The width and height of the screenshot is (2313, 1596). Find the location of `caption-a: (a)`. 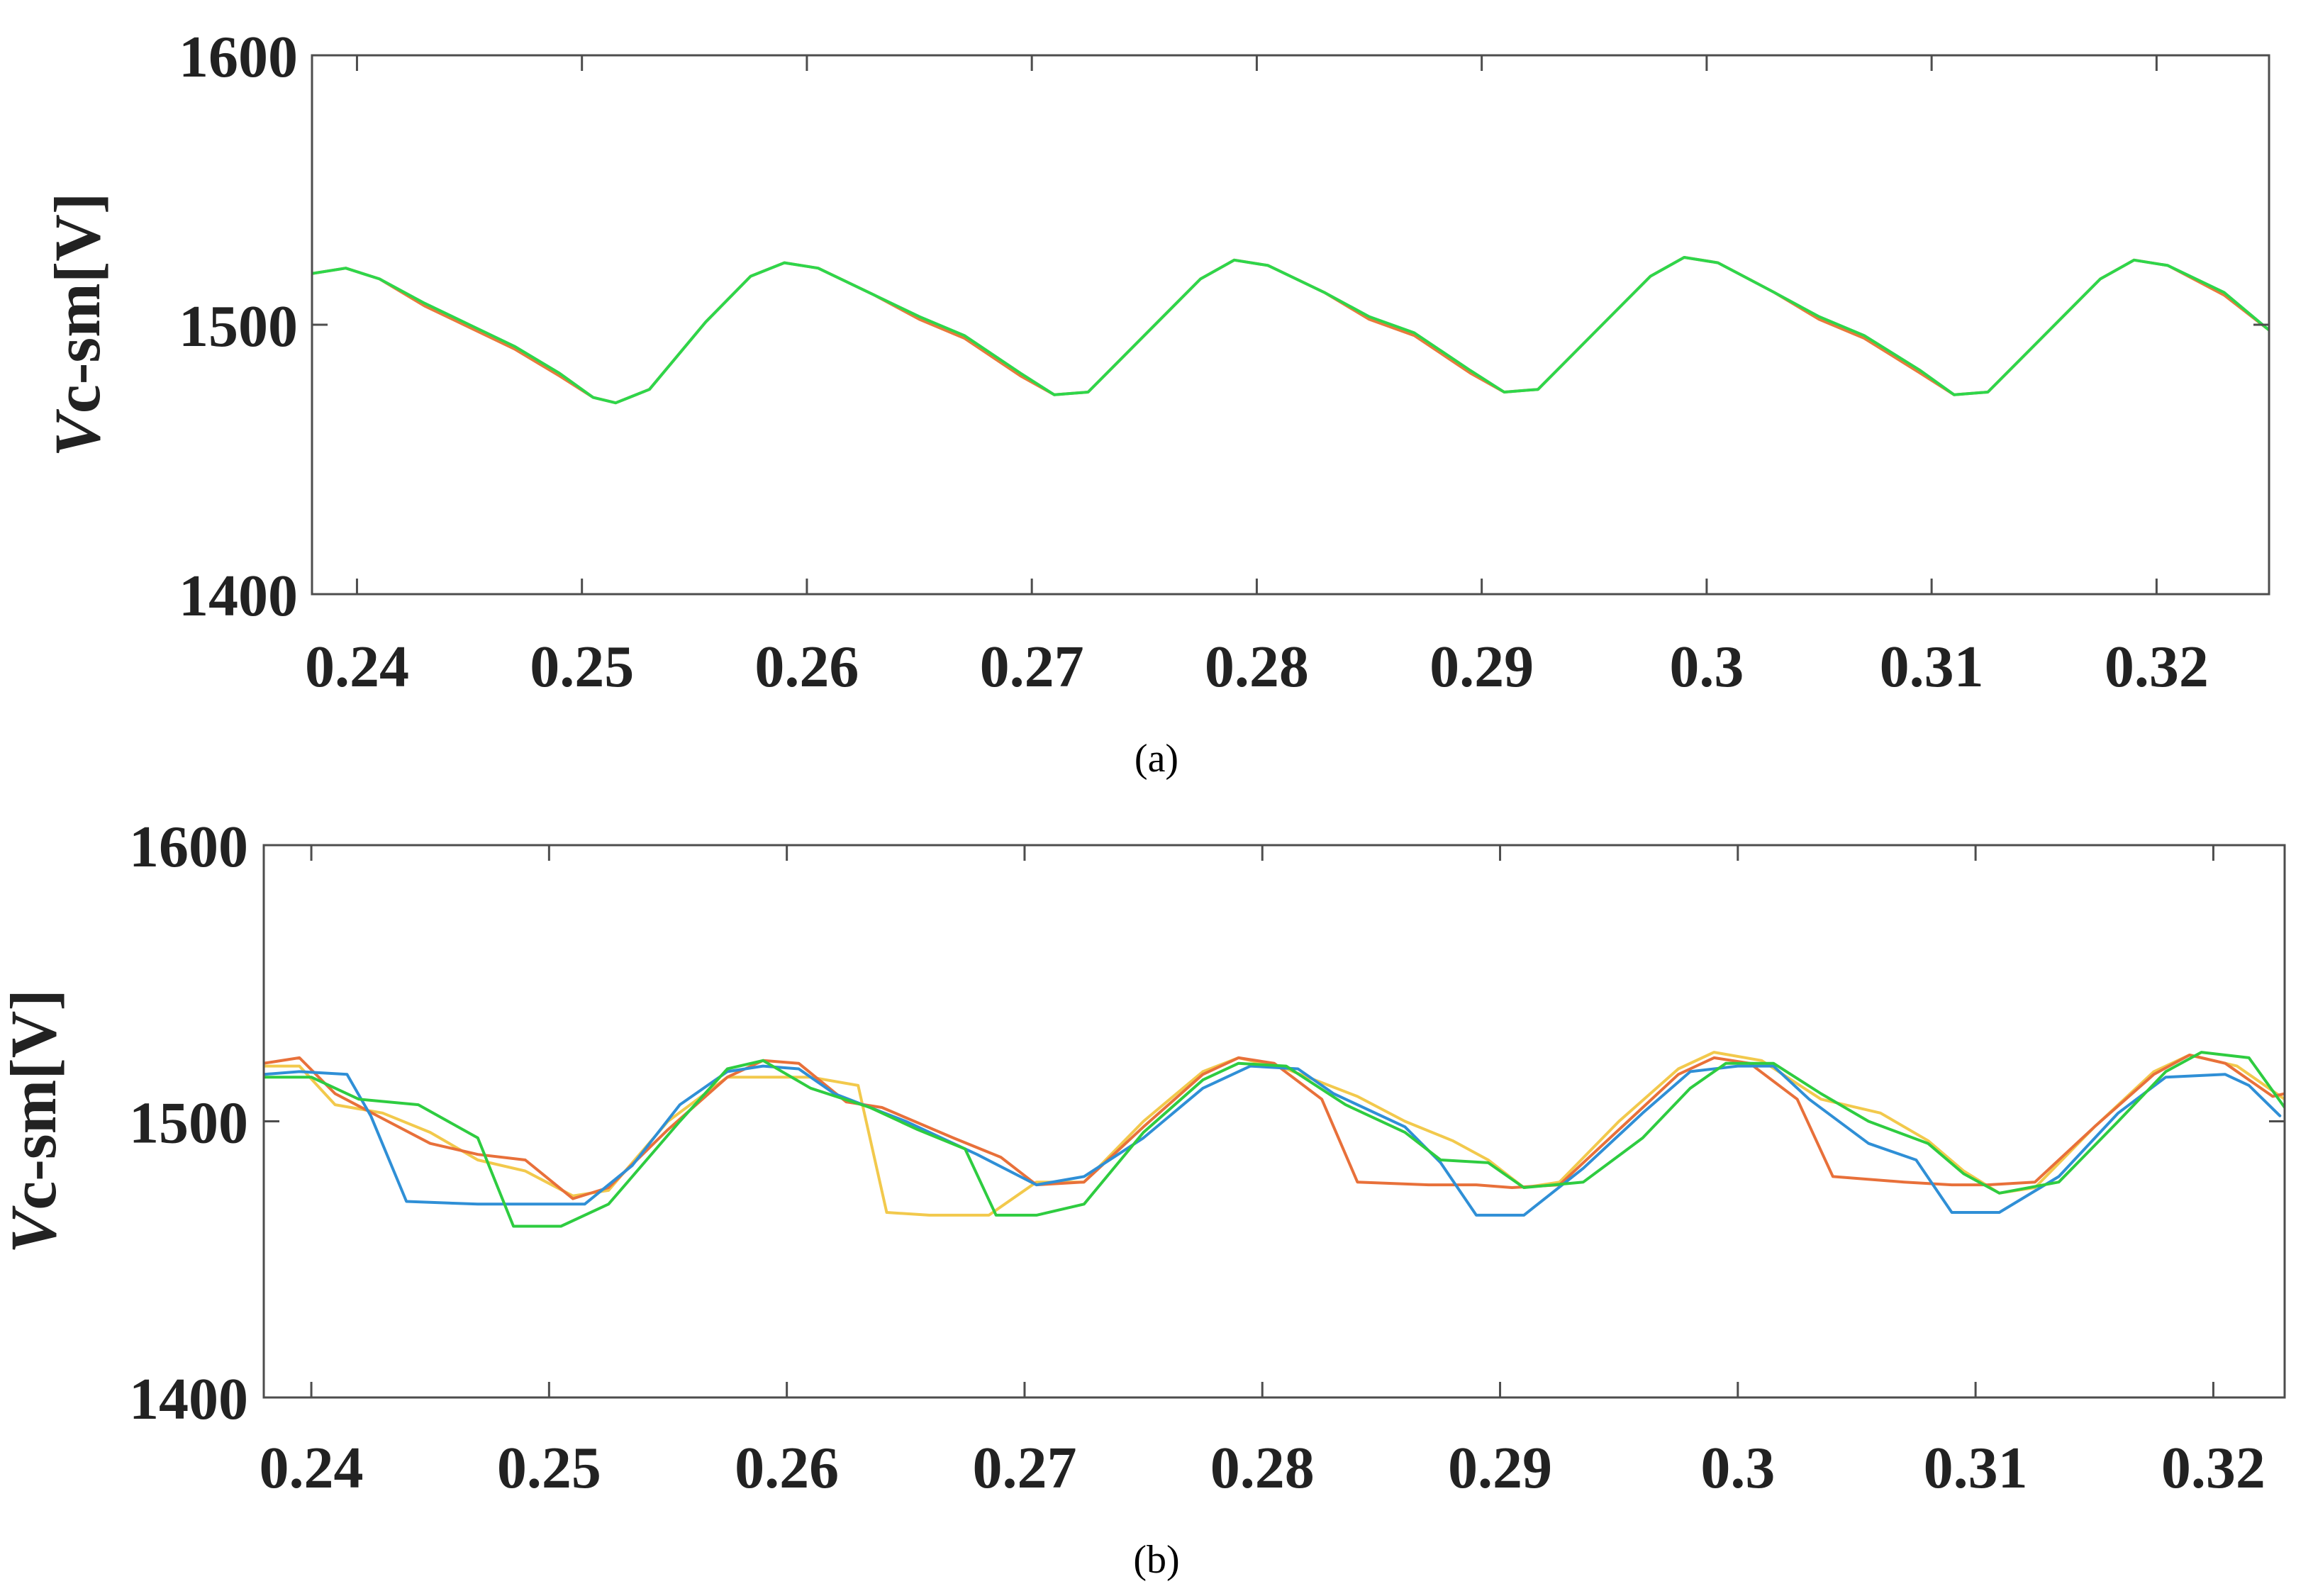

caption-a: (a) is located at coordinates (1156, 759).